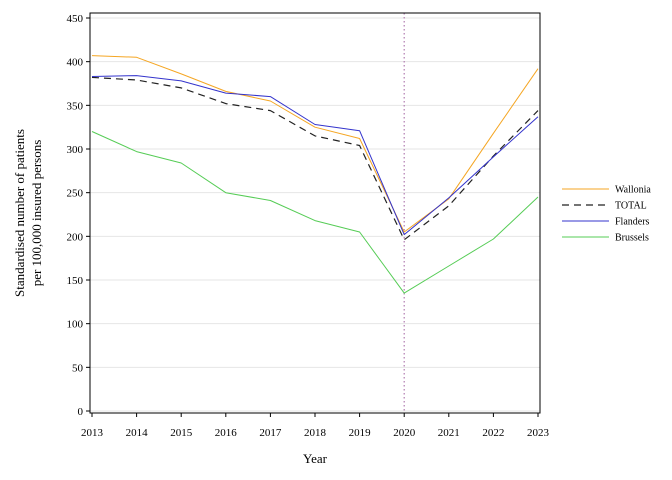  What do you see at coordinates (75, 237) in the screenshot?
I see `y-tick-label: 200` at bounding box center [75, 237].